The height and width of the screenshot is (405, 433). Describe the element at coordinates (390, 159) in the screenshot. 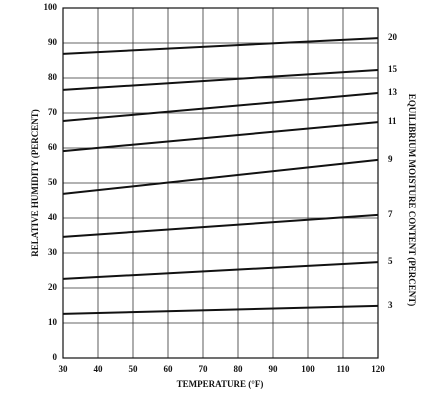

I see `series-label: 9` at that location.